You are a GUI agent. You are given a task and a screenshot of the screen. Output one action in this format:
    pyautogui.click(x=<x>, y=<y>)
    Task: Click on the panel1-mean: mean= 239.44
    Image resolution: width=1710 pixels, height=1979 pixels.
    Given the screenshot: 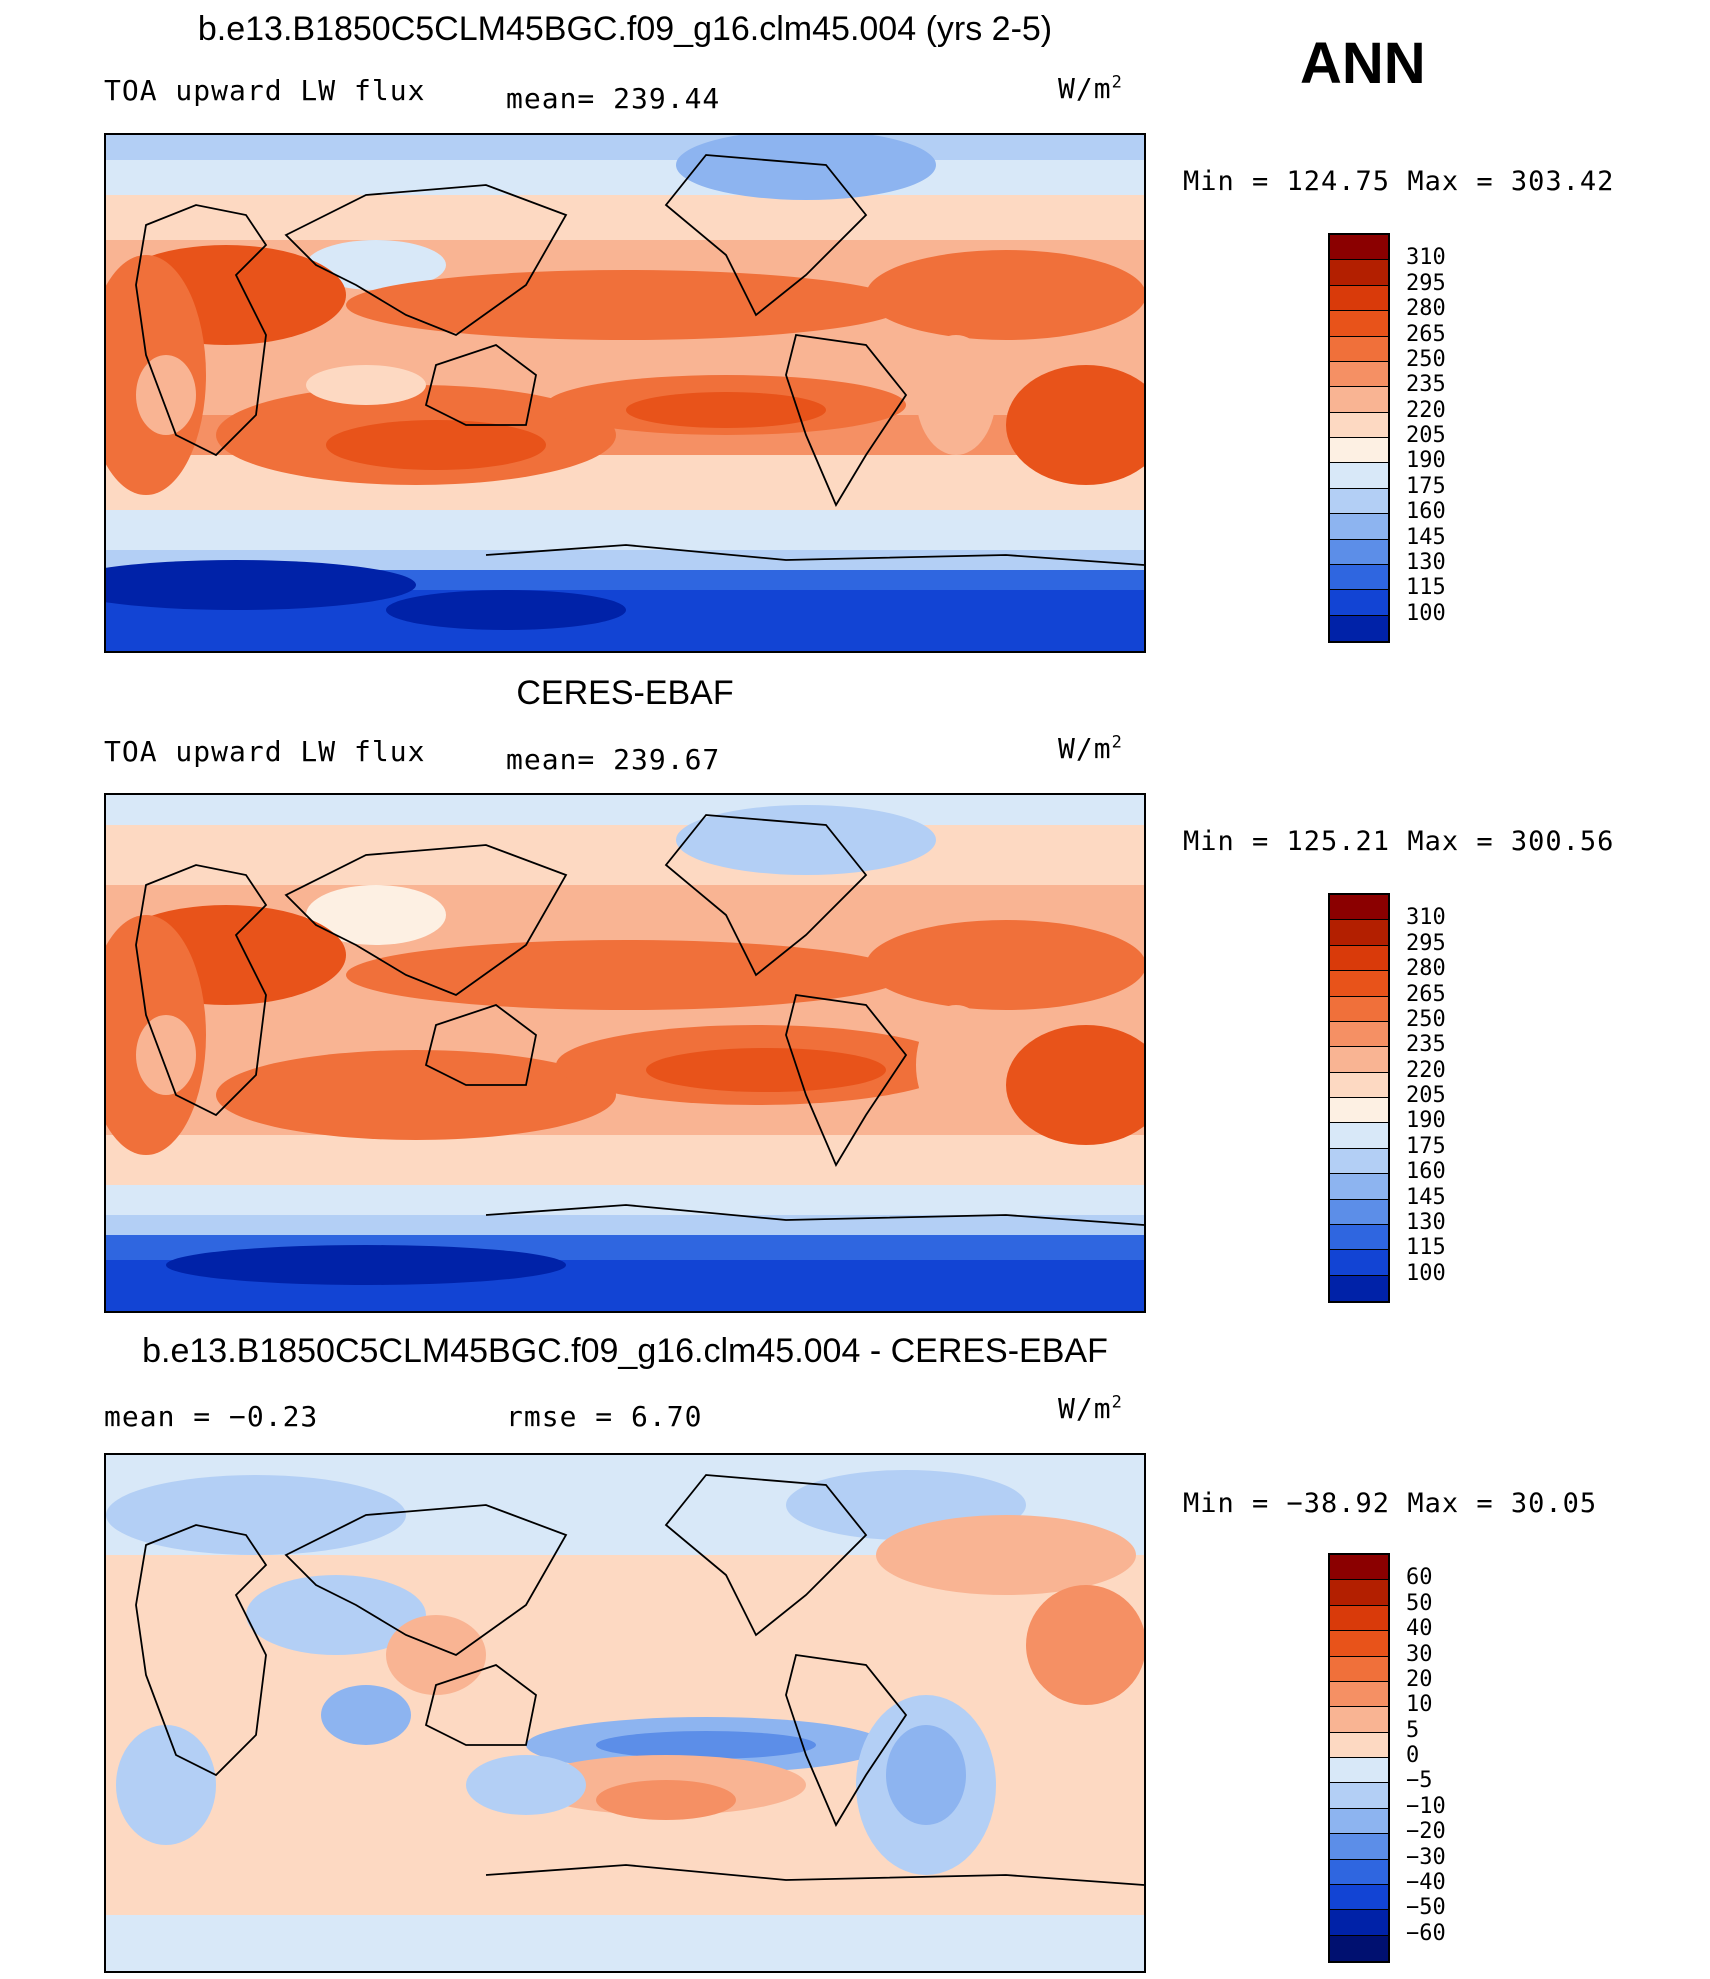 What is the action you would take?
    pyautogui.click(x=613, y=98)
    